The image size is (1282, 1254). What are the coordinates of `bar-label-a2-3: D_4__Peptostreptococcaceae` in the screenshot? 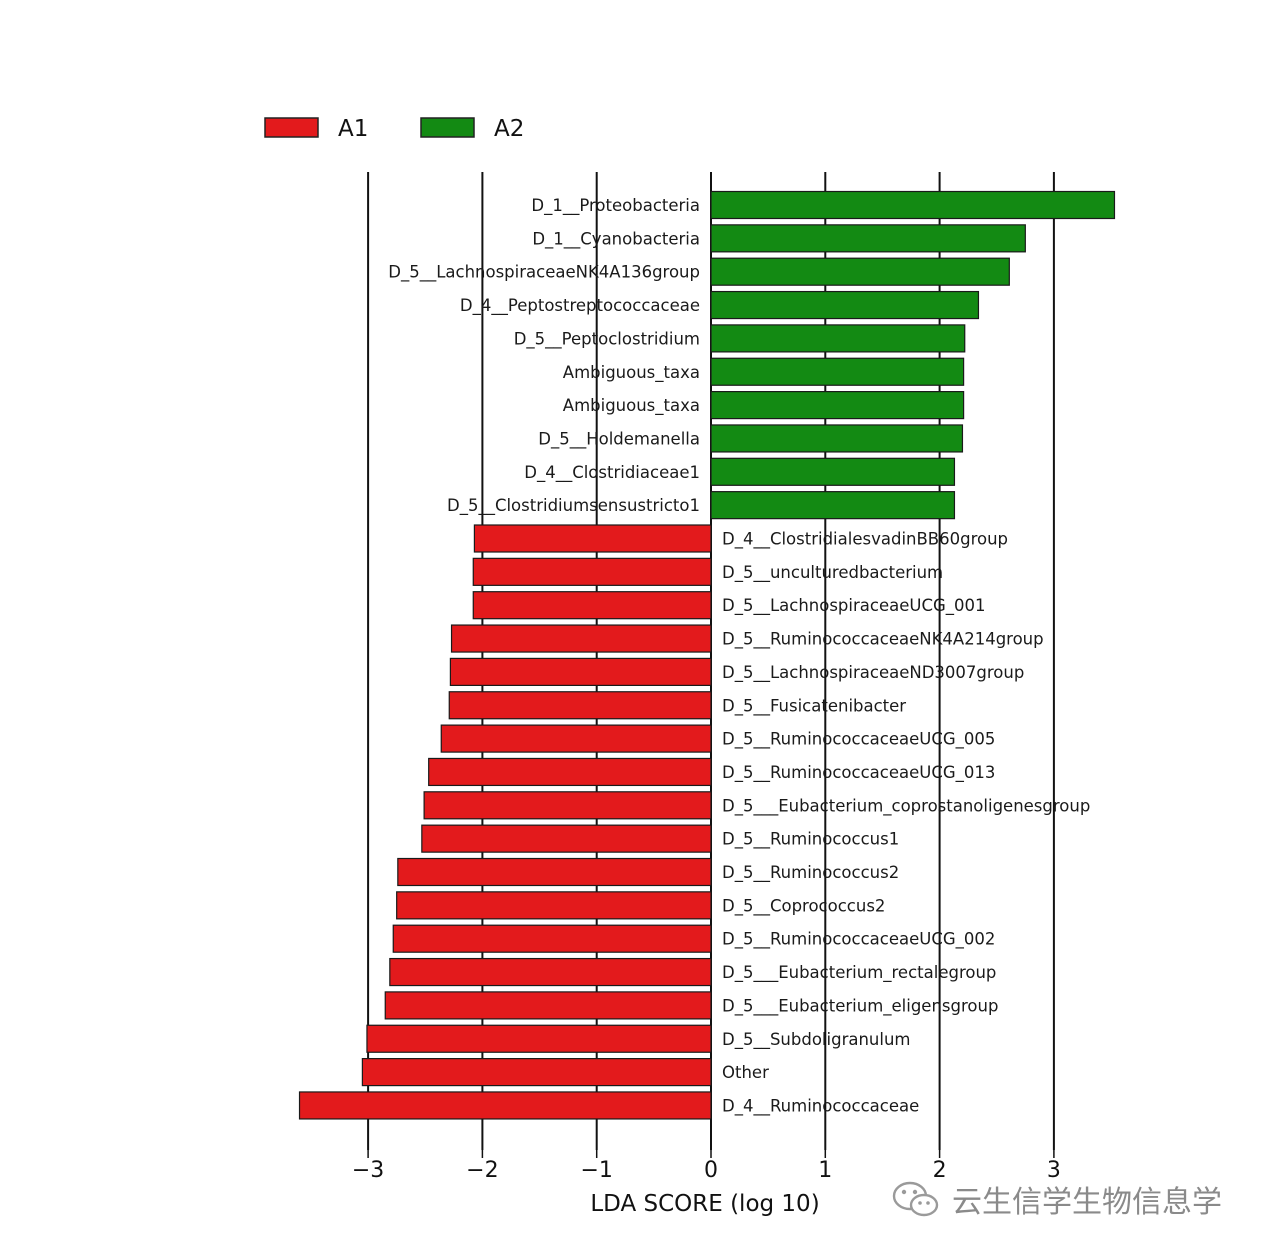 It's located at (580, 306).